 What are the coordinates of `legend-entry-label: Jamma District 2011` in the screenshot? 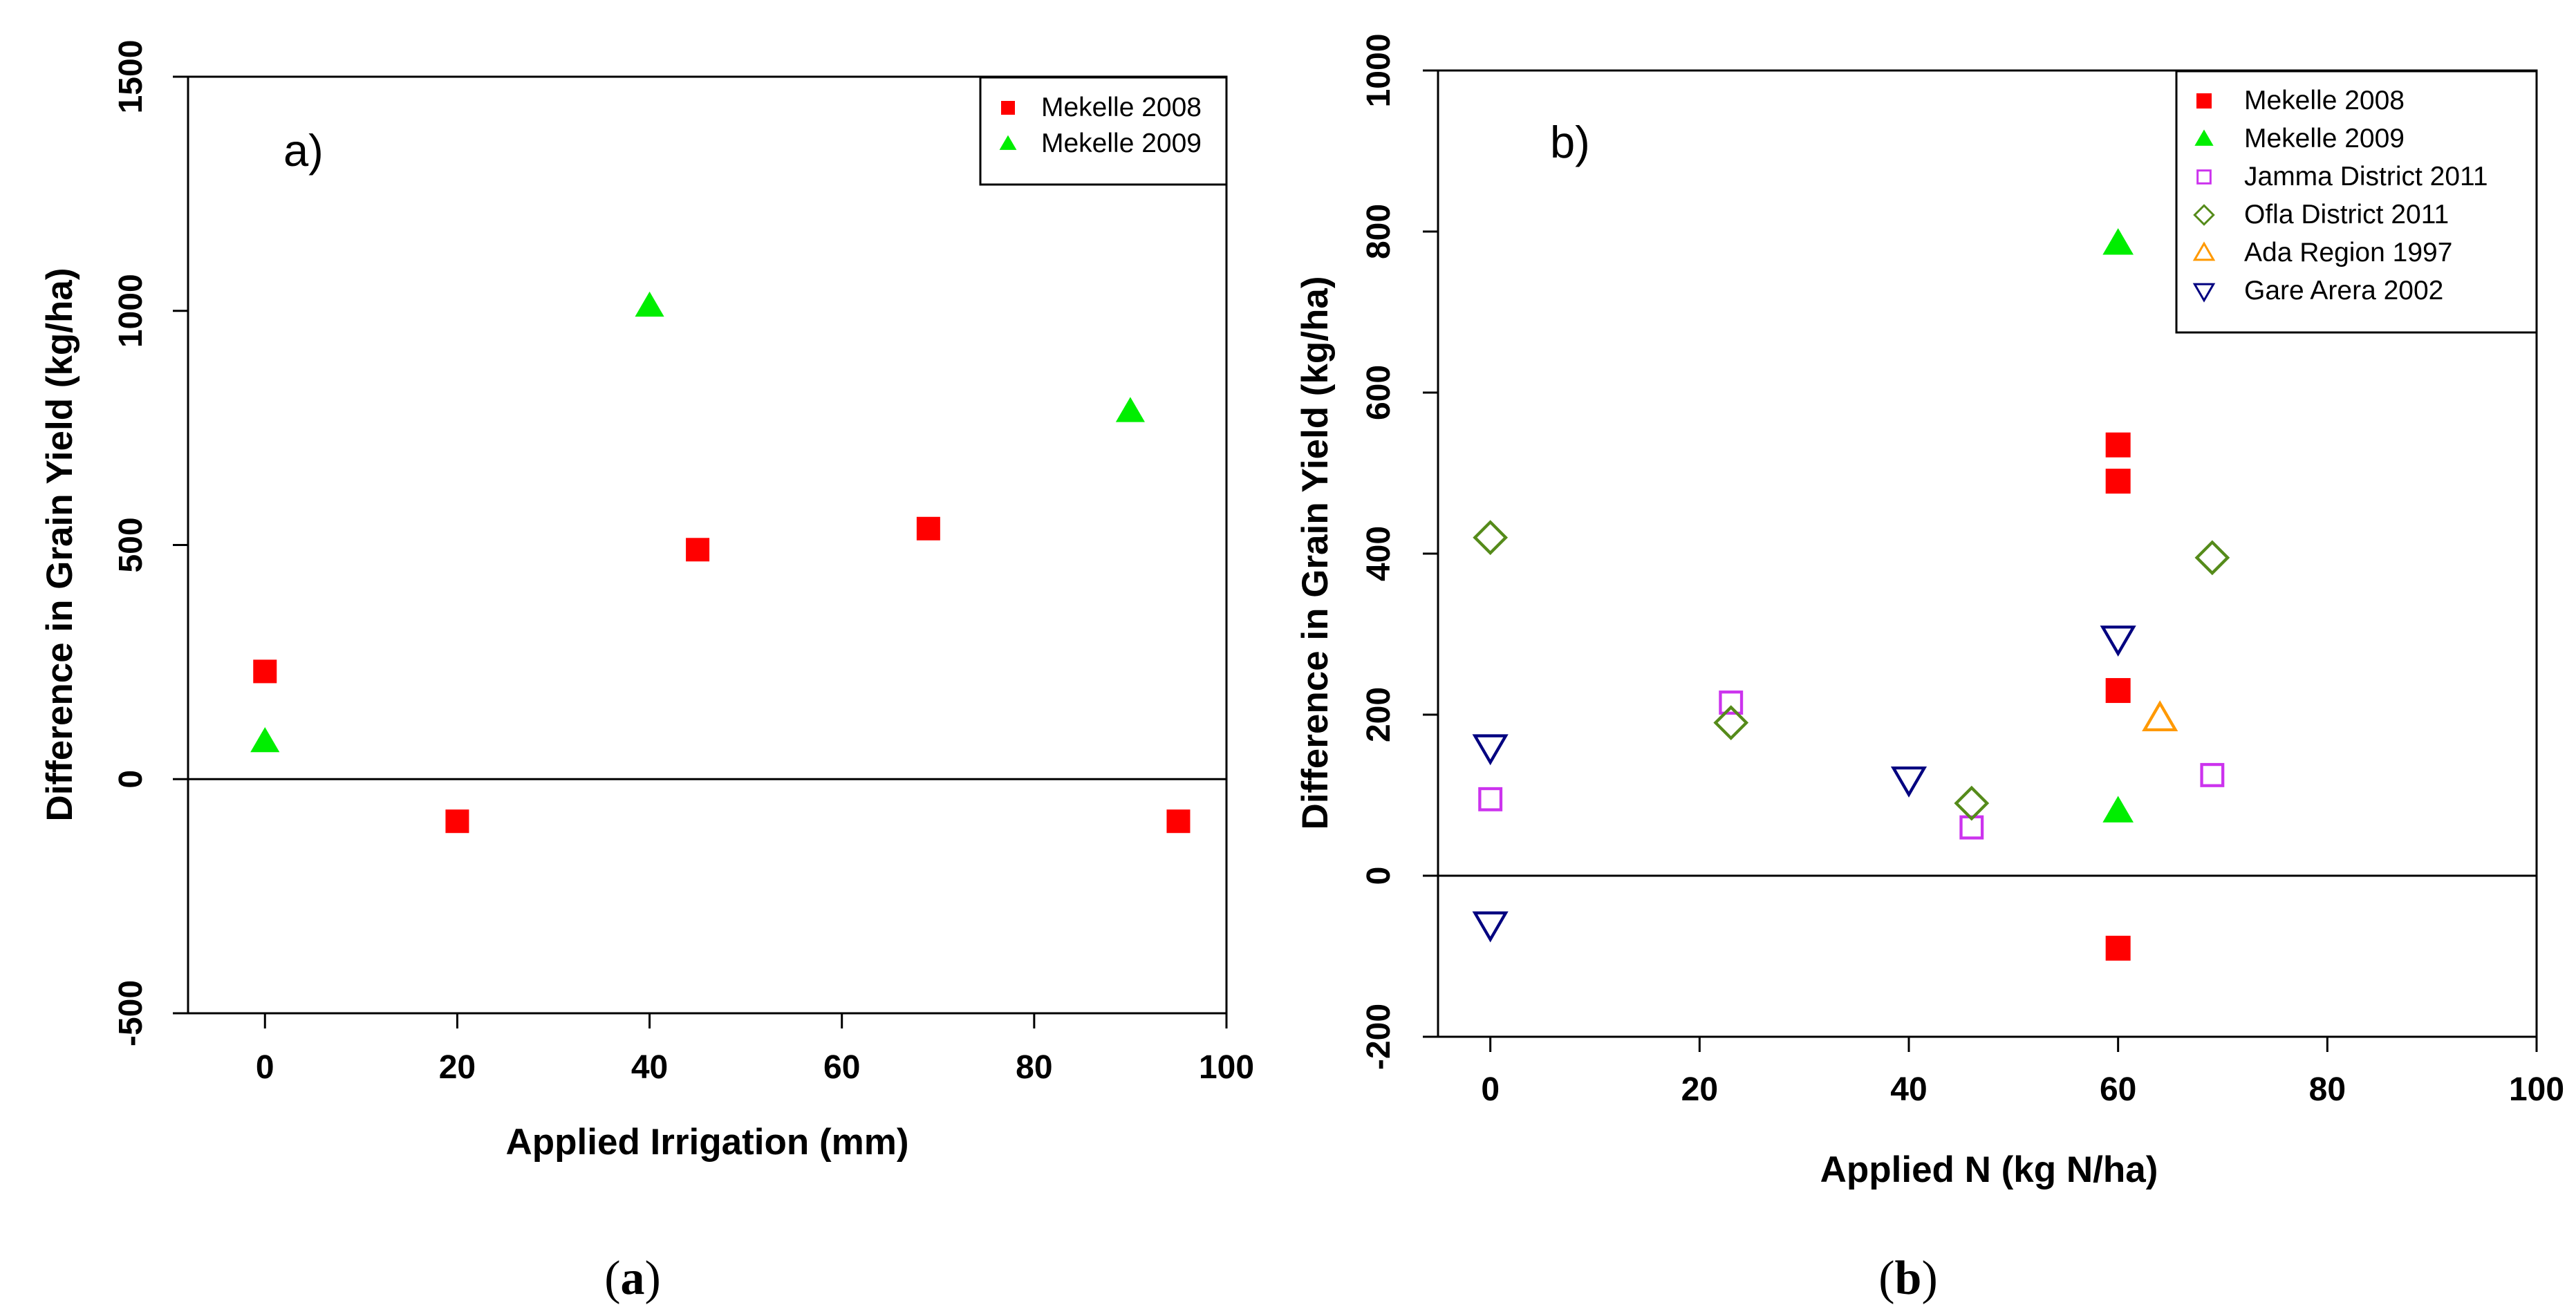 It's located at (2366, 176).